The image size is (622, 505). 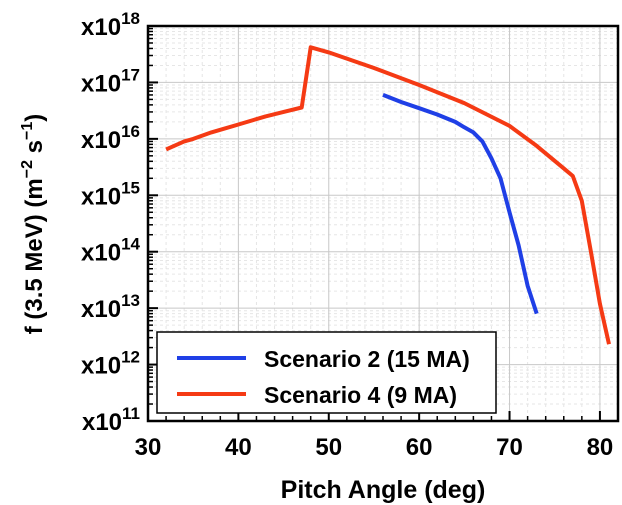 What do you see at coordinates (360, 395) in the screenshot?
I see `legend-label-scenario-4: Scenario 4 (9 MA)` at bounding box center [360, 395].